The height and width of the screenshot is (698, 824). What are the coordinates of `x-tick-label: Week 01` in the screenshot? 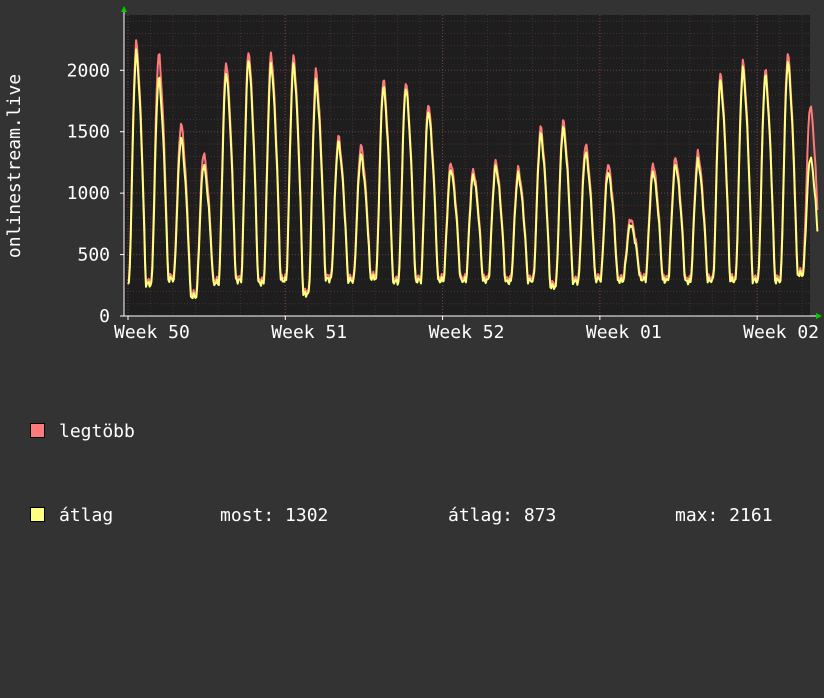 It's located at (624, 332).